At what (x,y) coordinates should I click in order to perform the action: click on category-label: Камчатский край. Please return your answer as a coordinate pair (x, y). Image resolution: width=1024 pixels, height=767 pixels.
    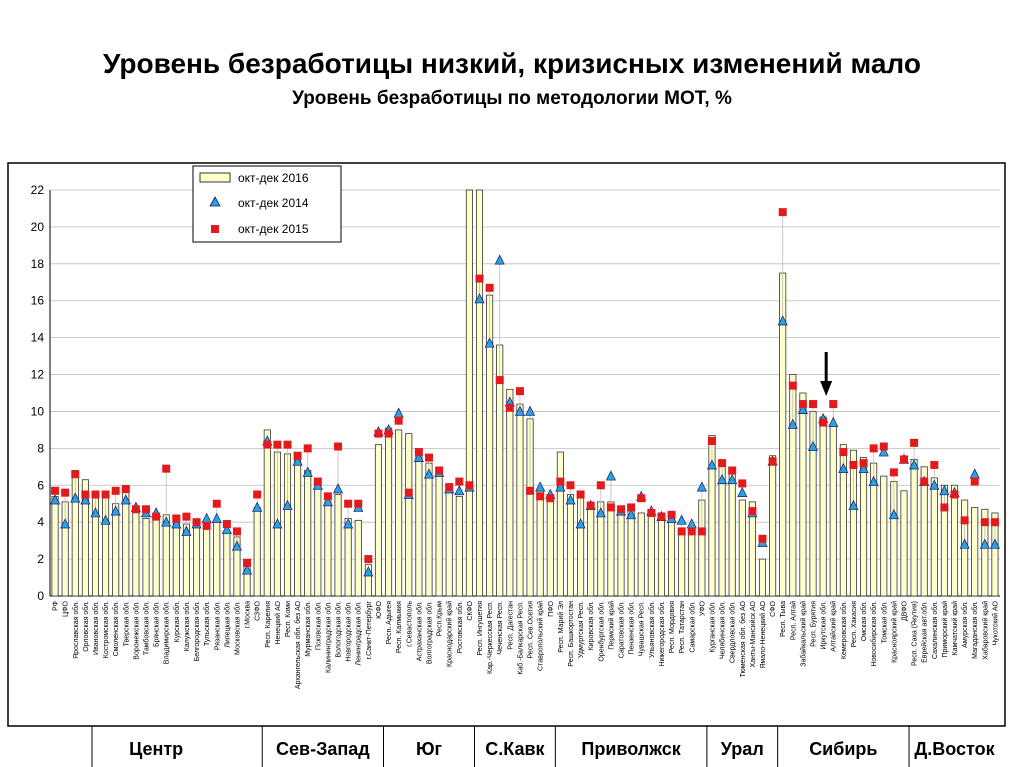
    Looking at the image, I should click on (955, 628).